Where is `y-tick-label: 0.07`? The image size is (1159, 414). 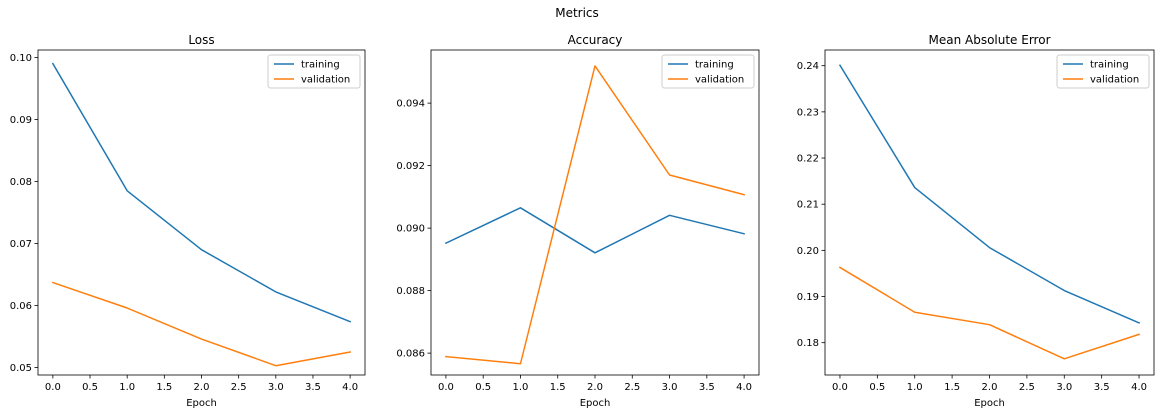
y-tick-label: 0.07 is located at coordinates (21, 244).